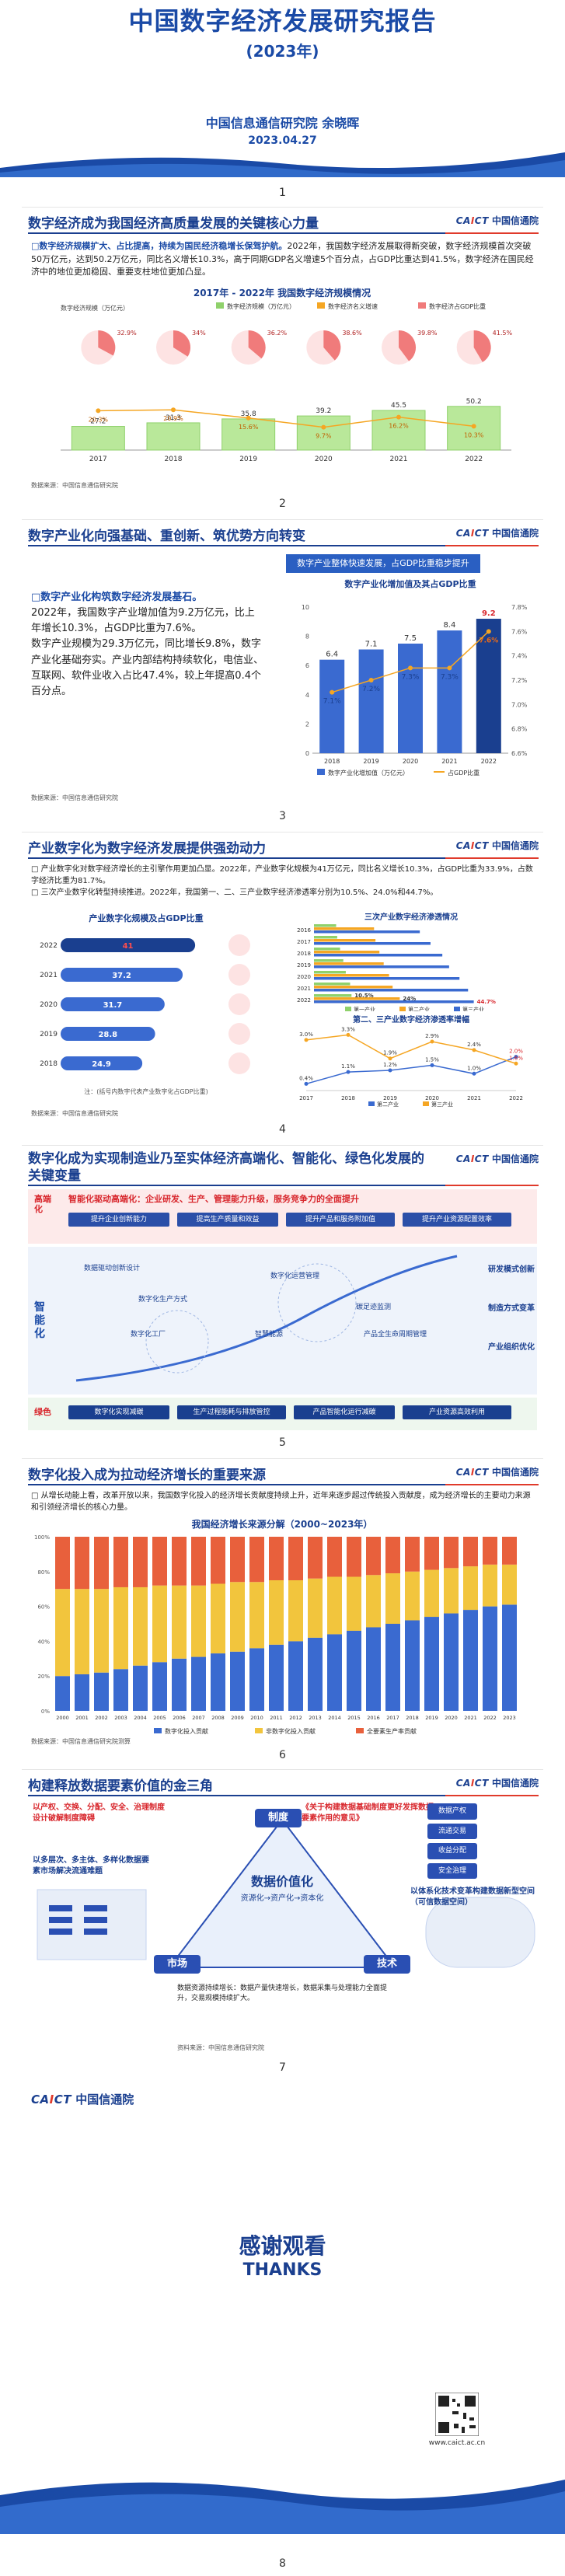 The image size is (565, 2576). Describe the element at coordinates (348, 1029) in the screenshot. I see `data-label: 3.3%` at that location.